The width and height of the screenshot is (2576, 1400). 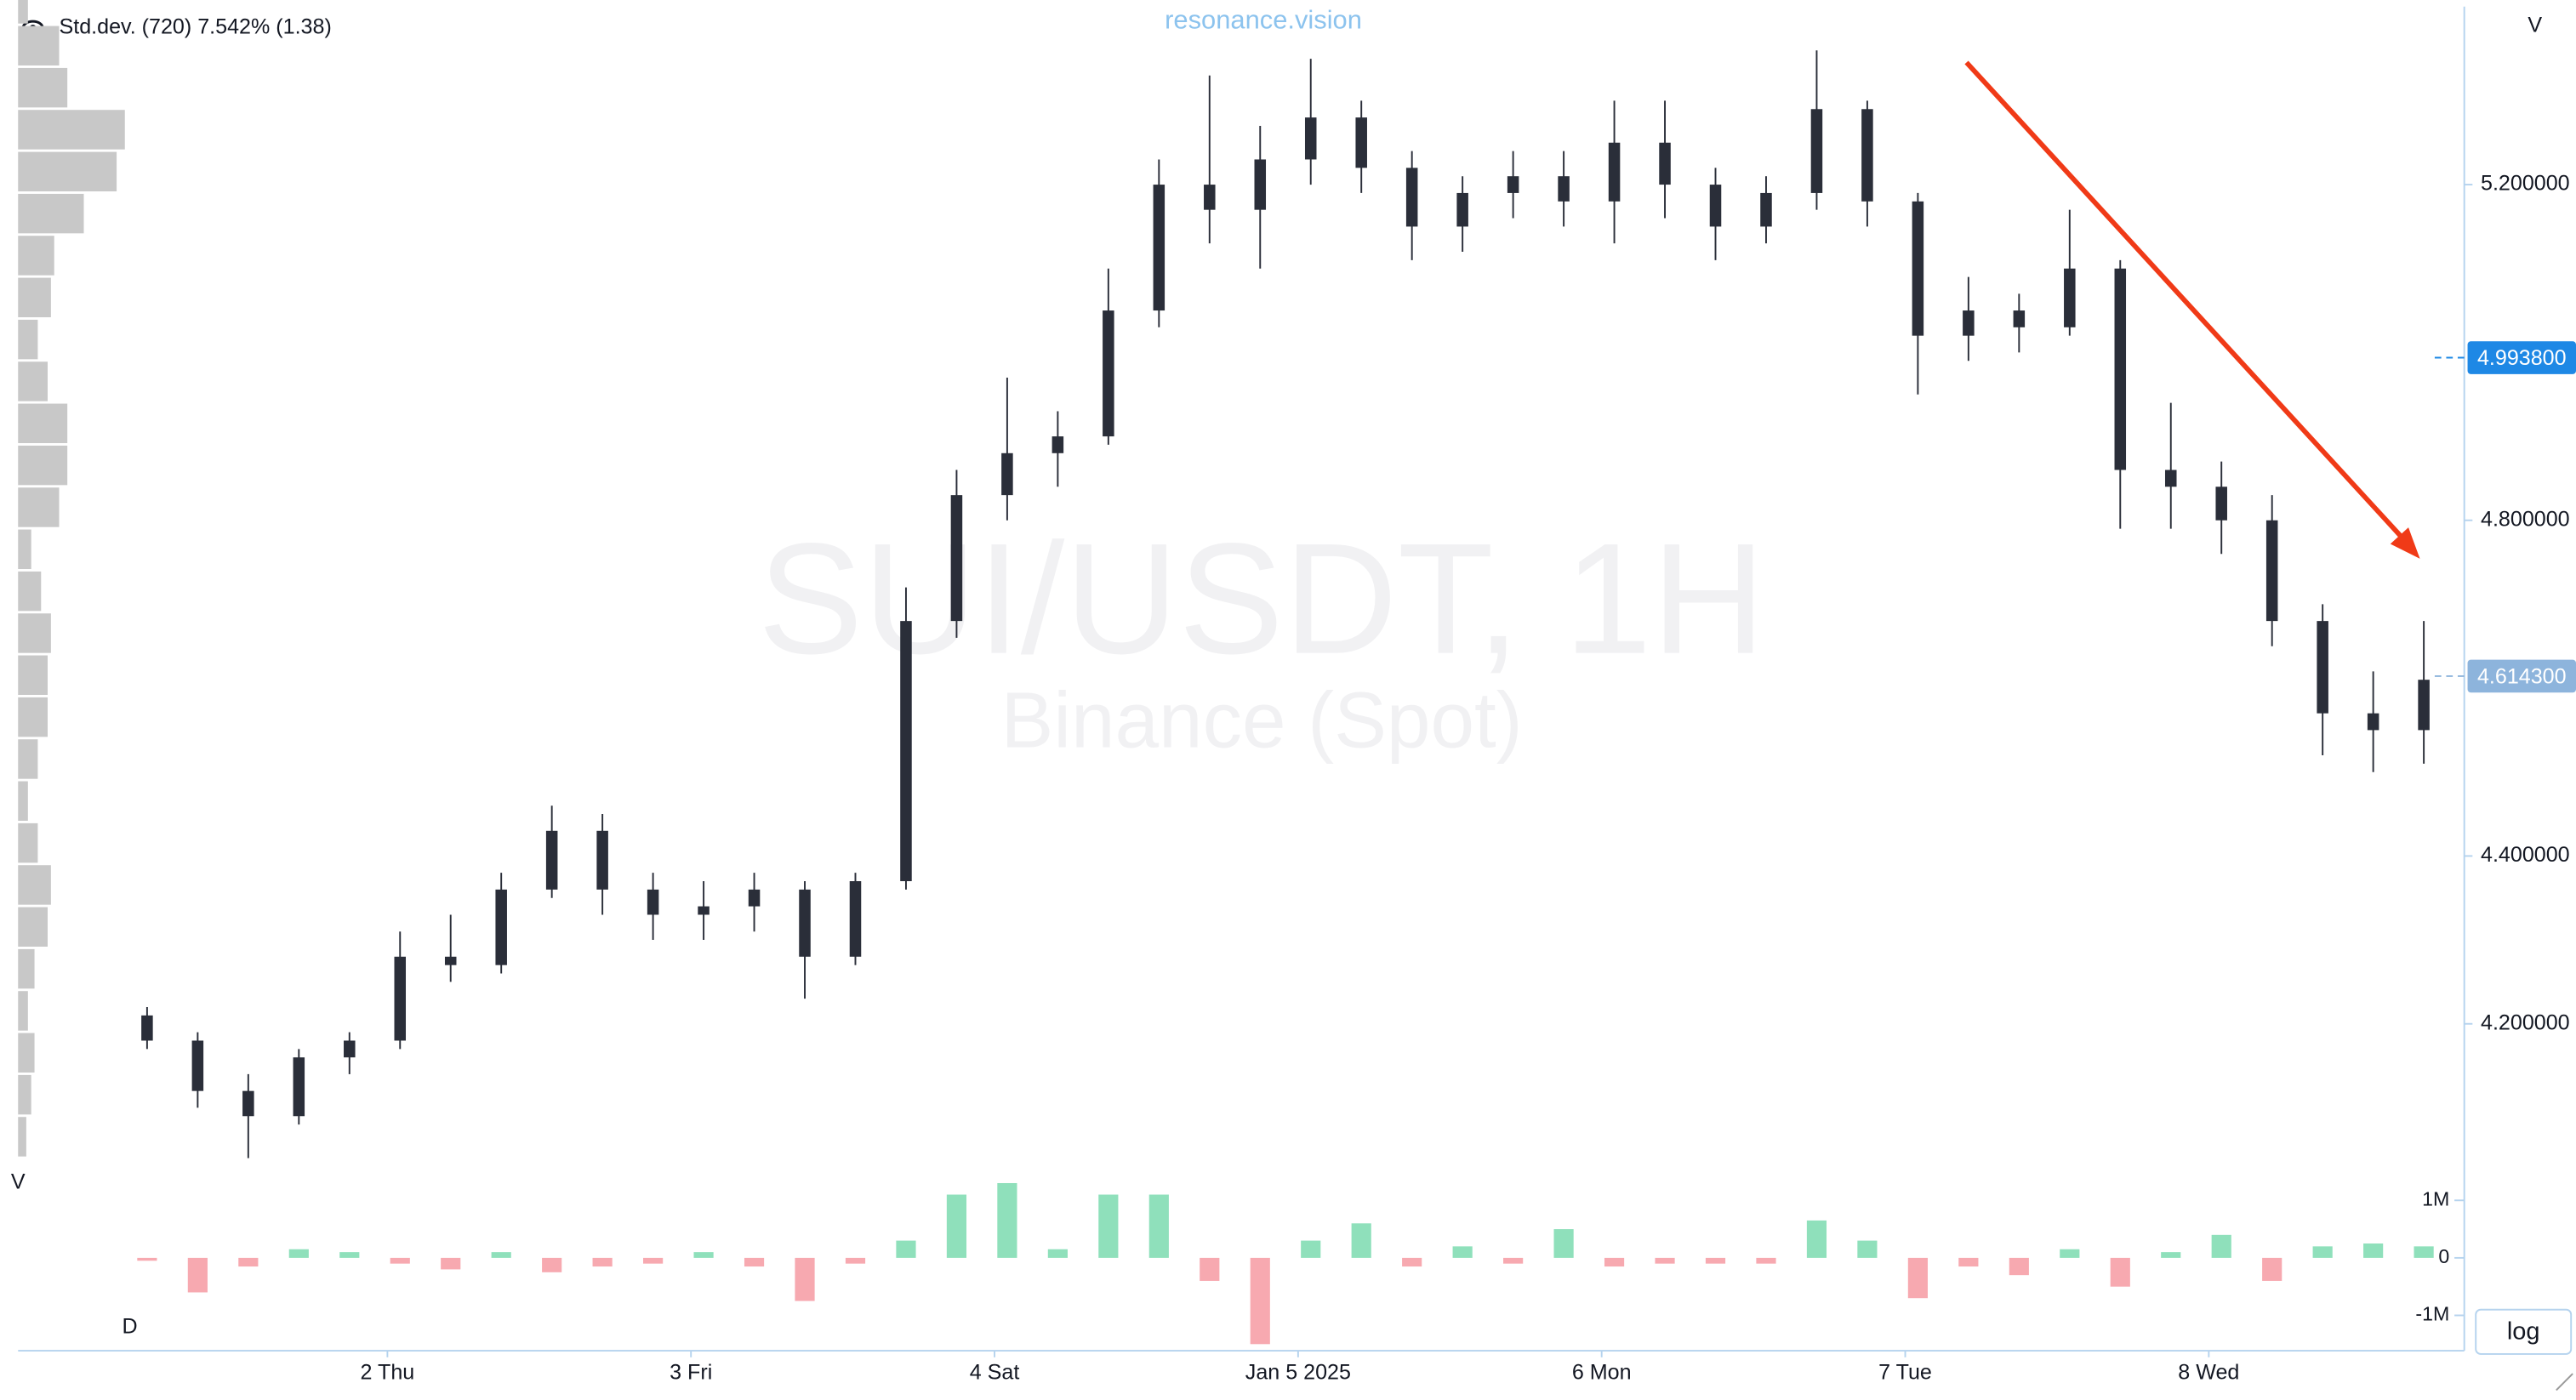 What do you see at coordinates (691, 1373) in the screenshot?
I see `x-tick-label: 3 Fri` at bounding box center [691, 1373].